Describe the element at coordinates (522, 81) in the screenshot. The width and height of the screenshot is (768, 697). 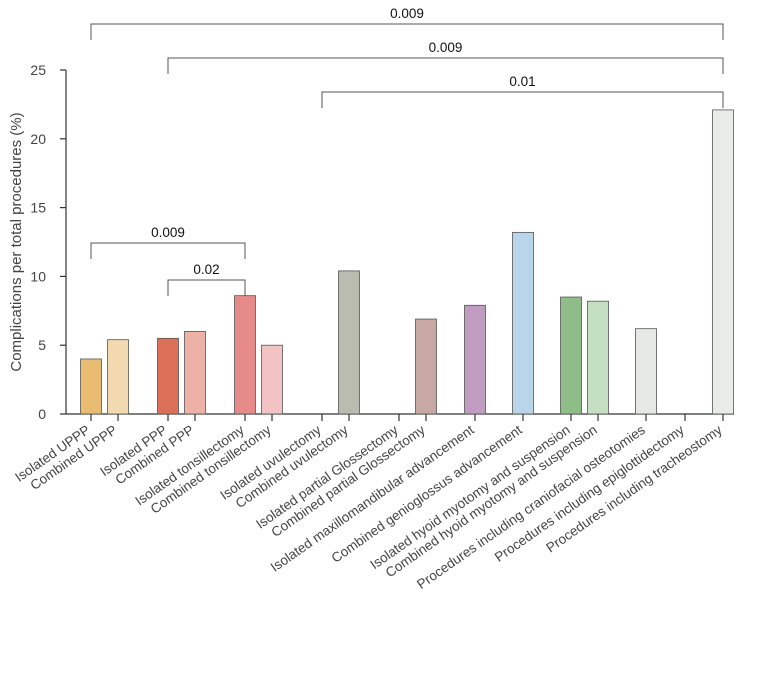
I see `p-value-label: 0.01` at that location.